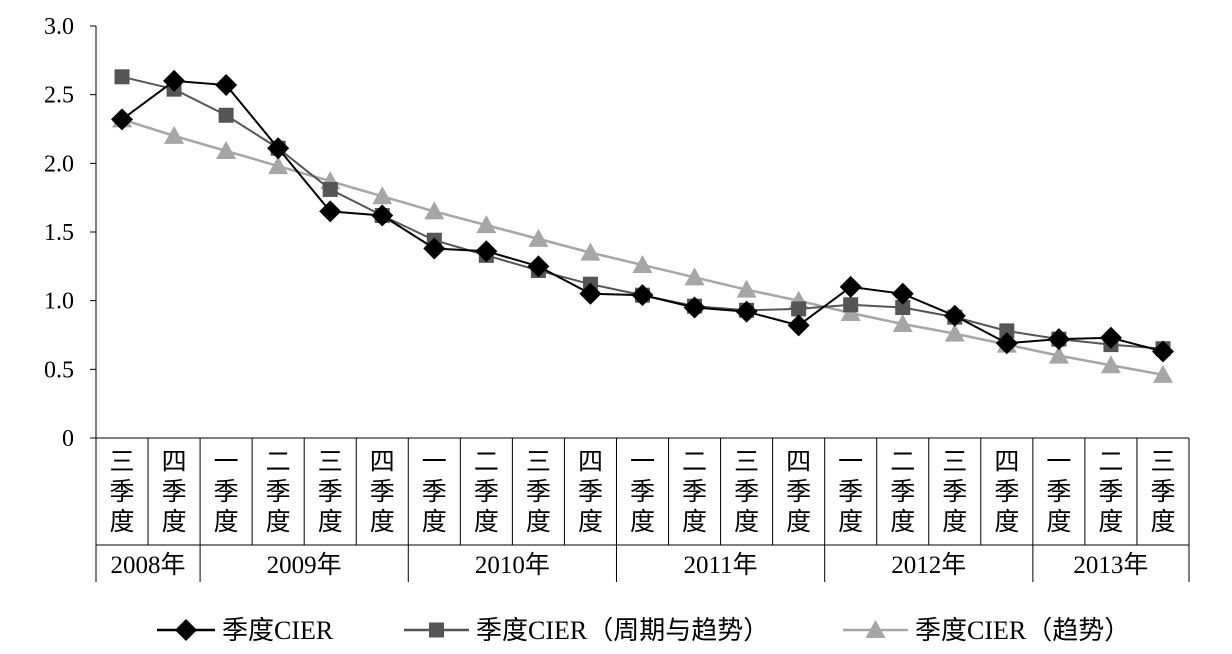 The width and height of the screenshot is (1232, 654). Describe the element at coordinates (59, 302) in the screenshot. I see `y-tick-label: 1.0` at that location.